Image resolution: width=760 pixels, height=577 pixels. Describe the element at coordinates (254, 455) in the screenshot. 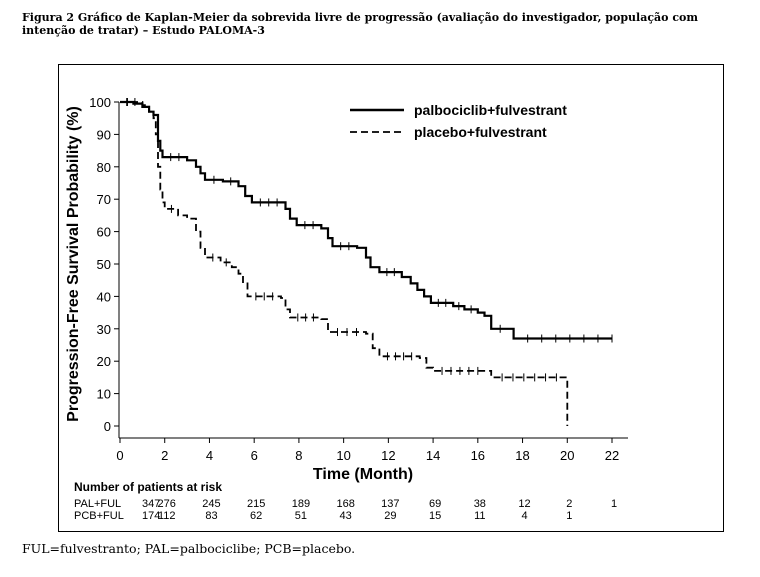

I see `x-tick-label: 6` at that location.